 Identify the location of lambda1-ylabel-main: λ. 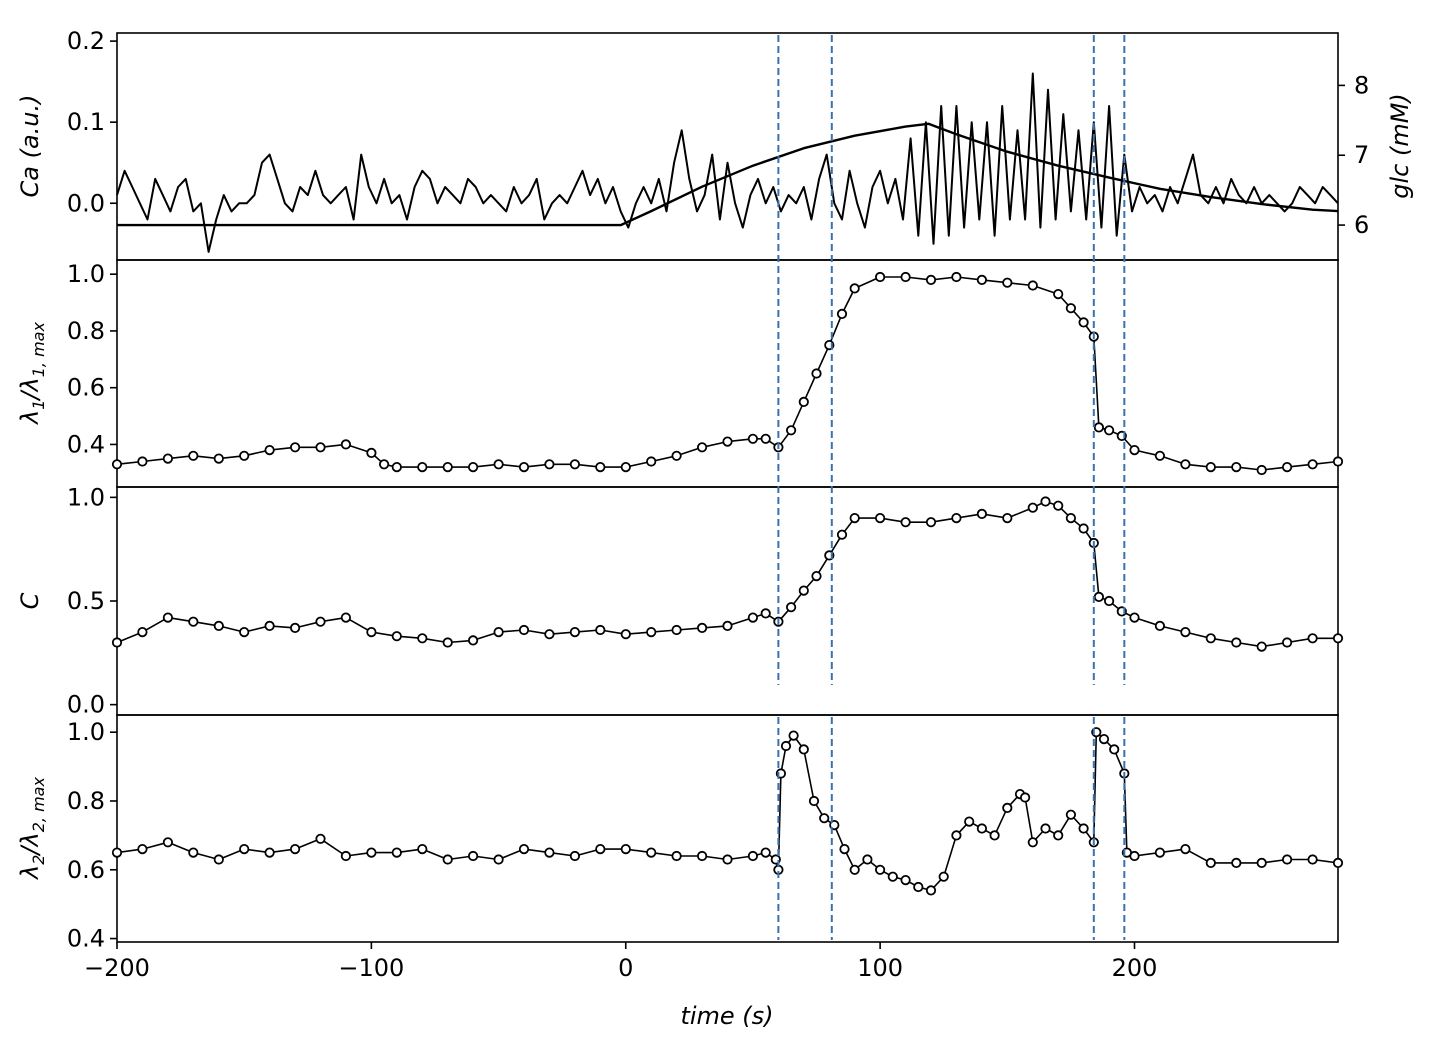
(30, 418).